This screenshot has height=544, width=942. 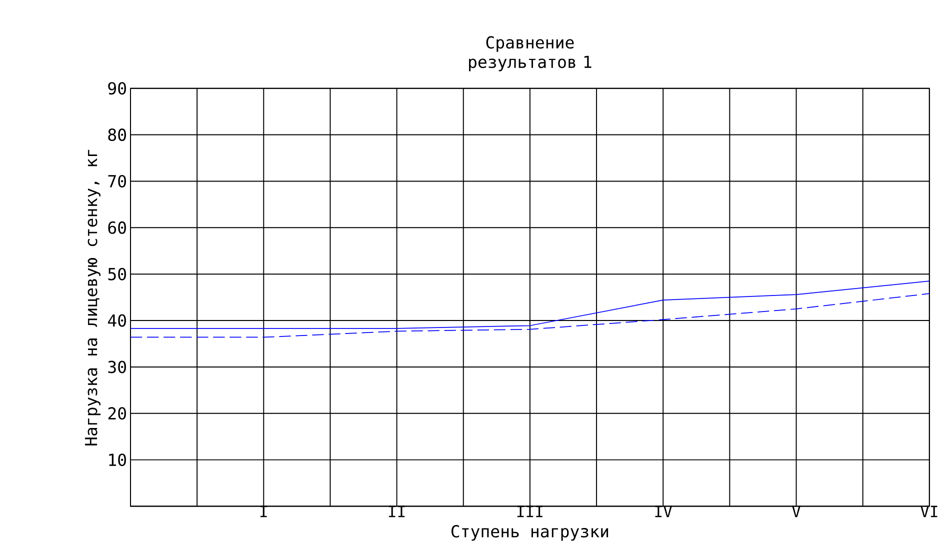 What do you see at coordinates (117, 274) in the screenshot?
I see `y-tick-label: 50` at bounding box center [117, 274].